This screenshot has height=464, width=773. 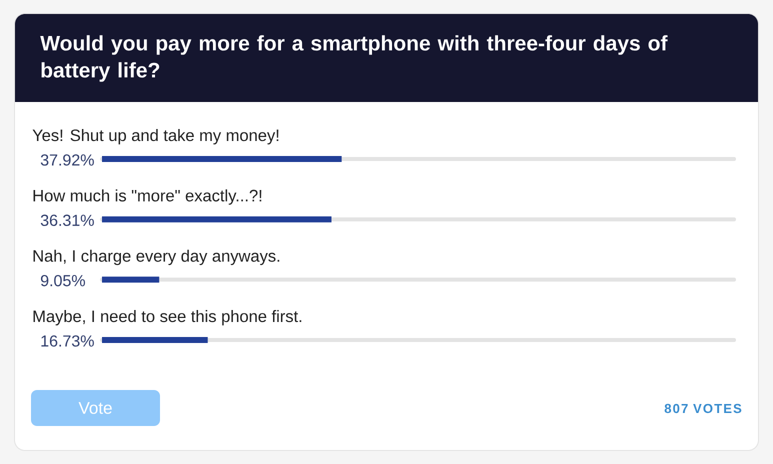 I want to click on y-tick-label: Yes! Shut up and take my money!, so click(x=155, y=136).